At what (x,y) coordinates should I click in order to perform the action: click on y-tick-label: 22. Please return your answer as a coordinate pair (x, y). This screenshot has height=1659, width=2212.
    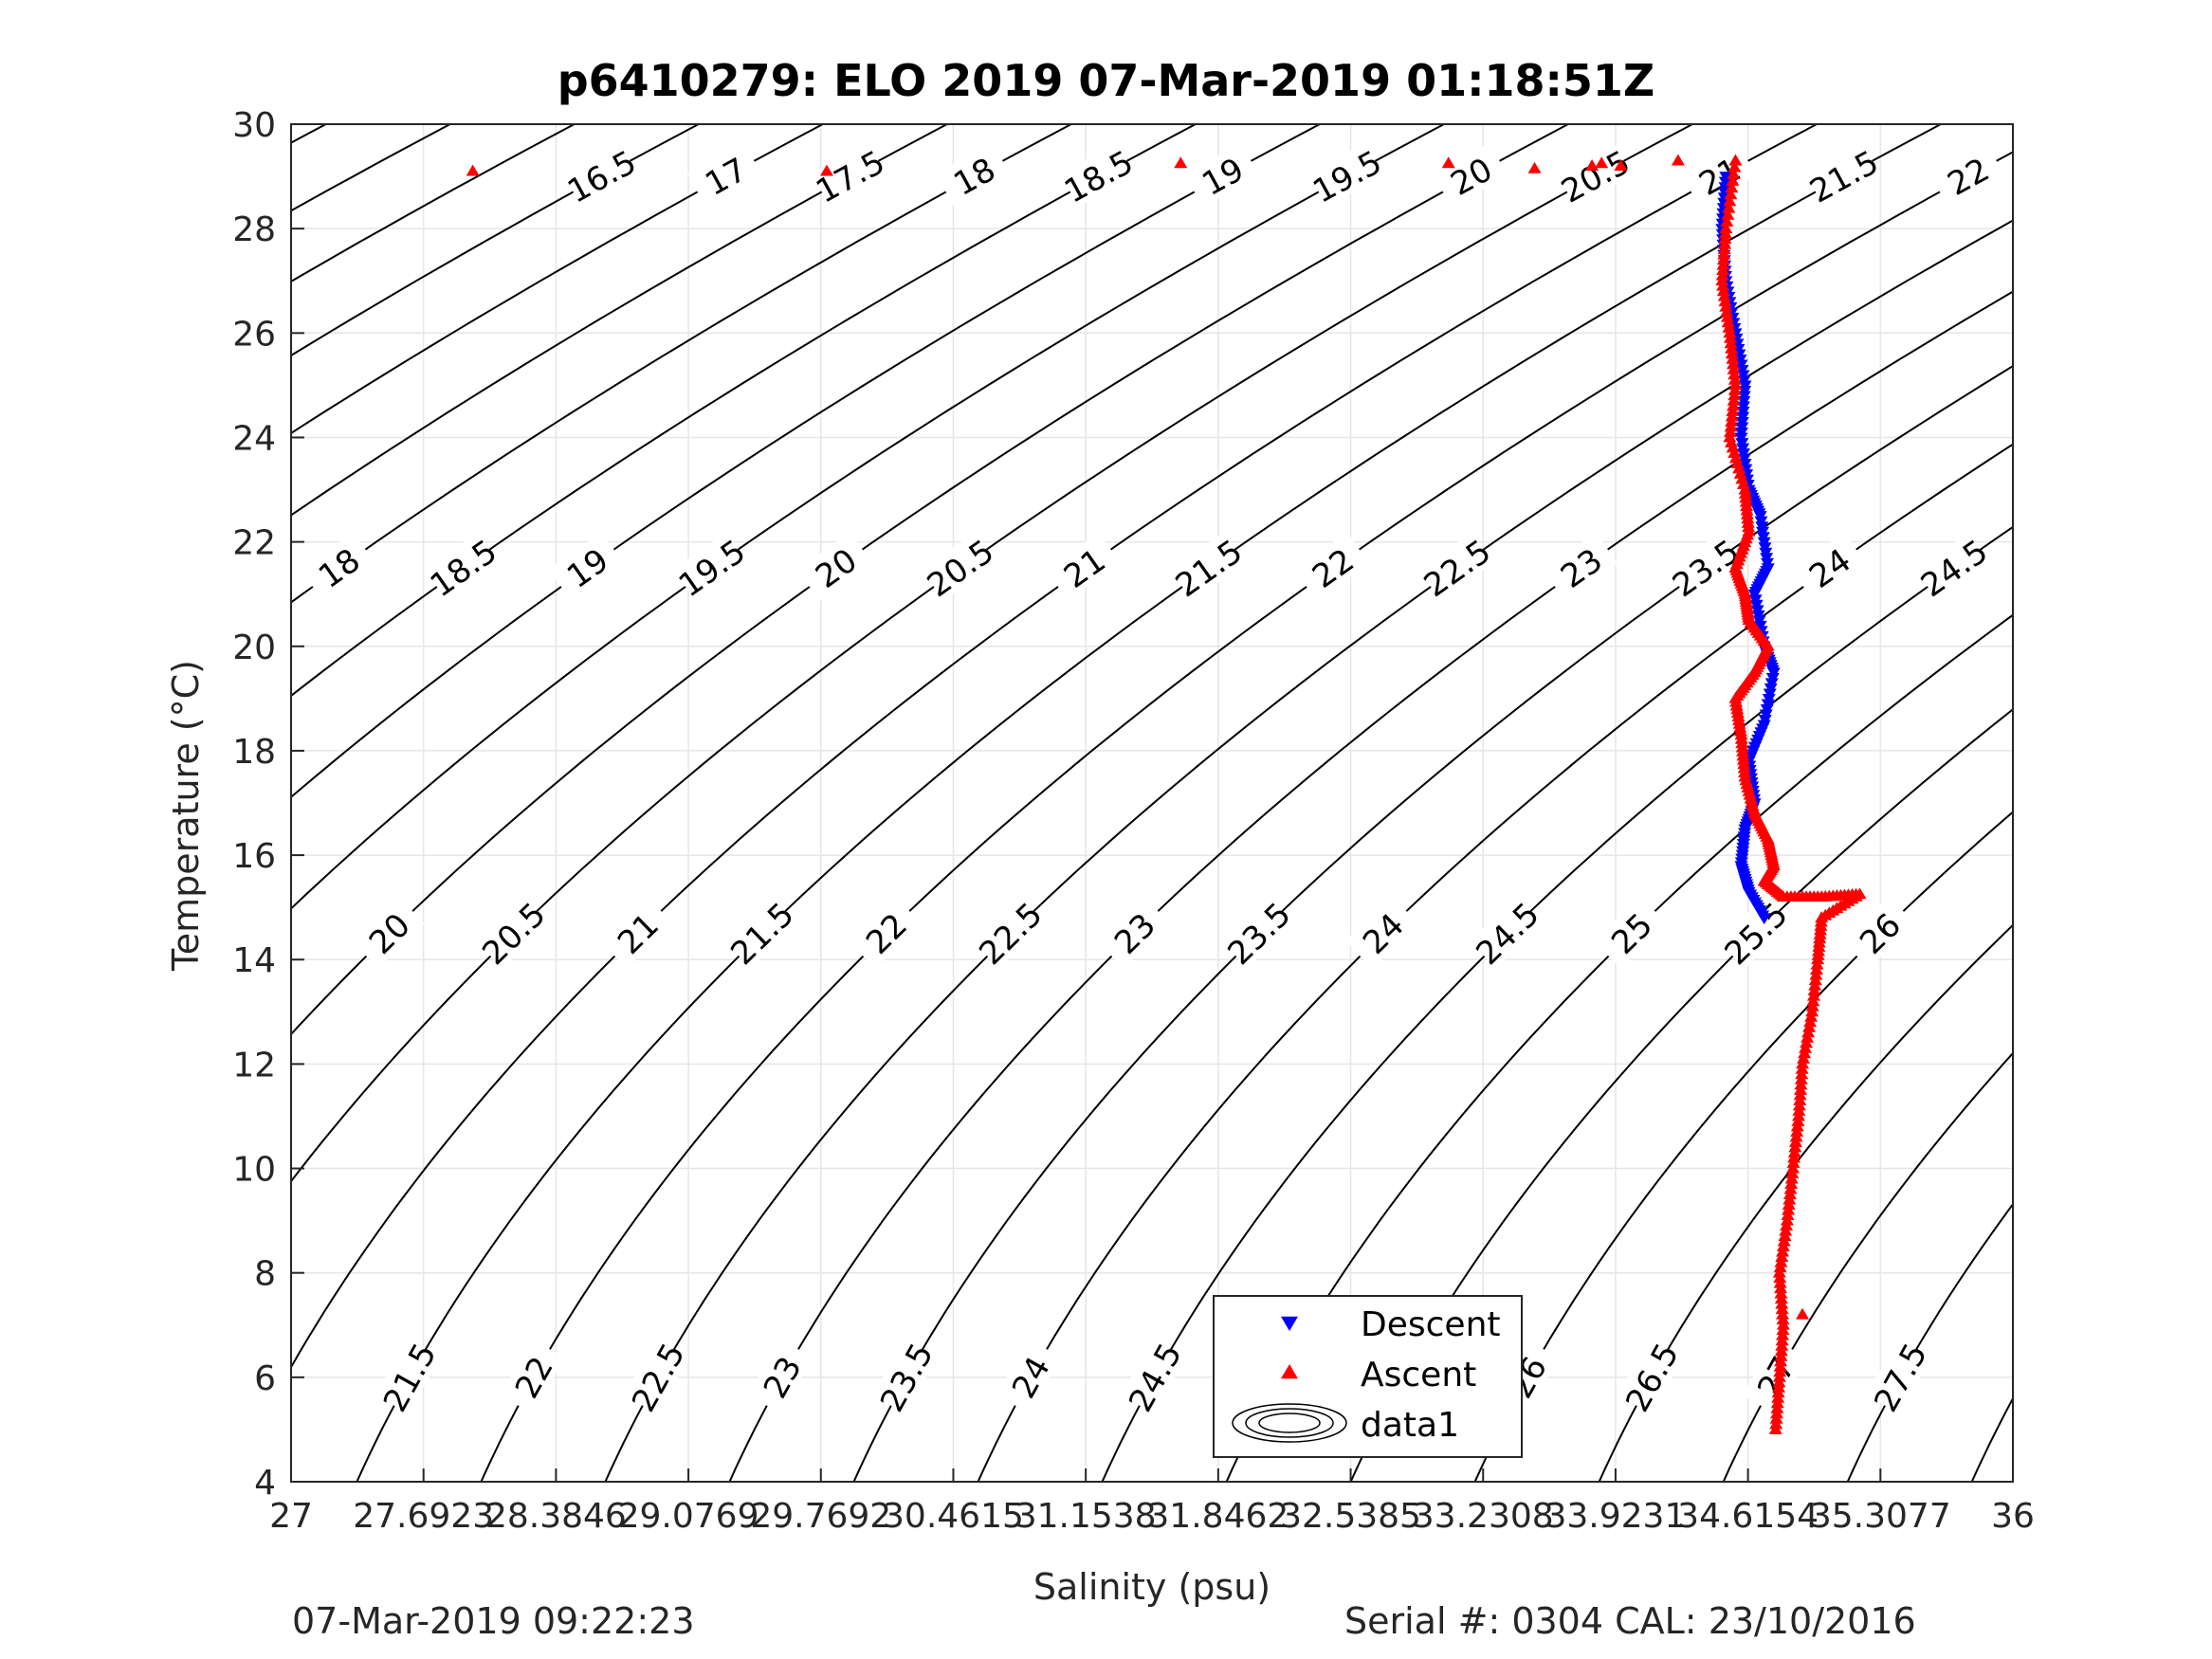
    Looking at the image, I should click on (254, 543).